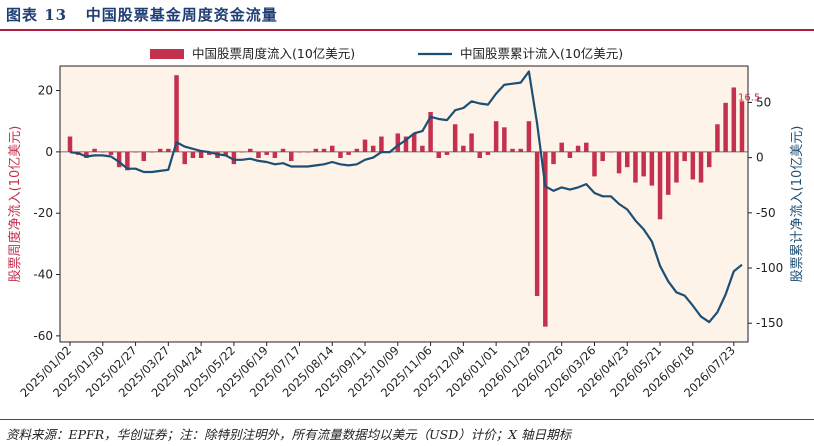 The height and width of the screenshot is (446, 814). Describe the element at coordinates (407, 419) in the screenshot. I see `source-rule` at that location.